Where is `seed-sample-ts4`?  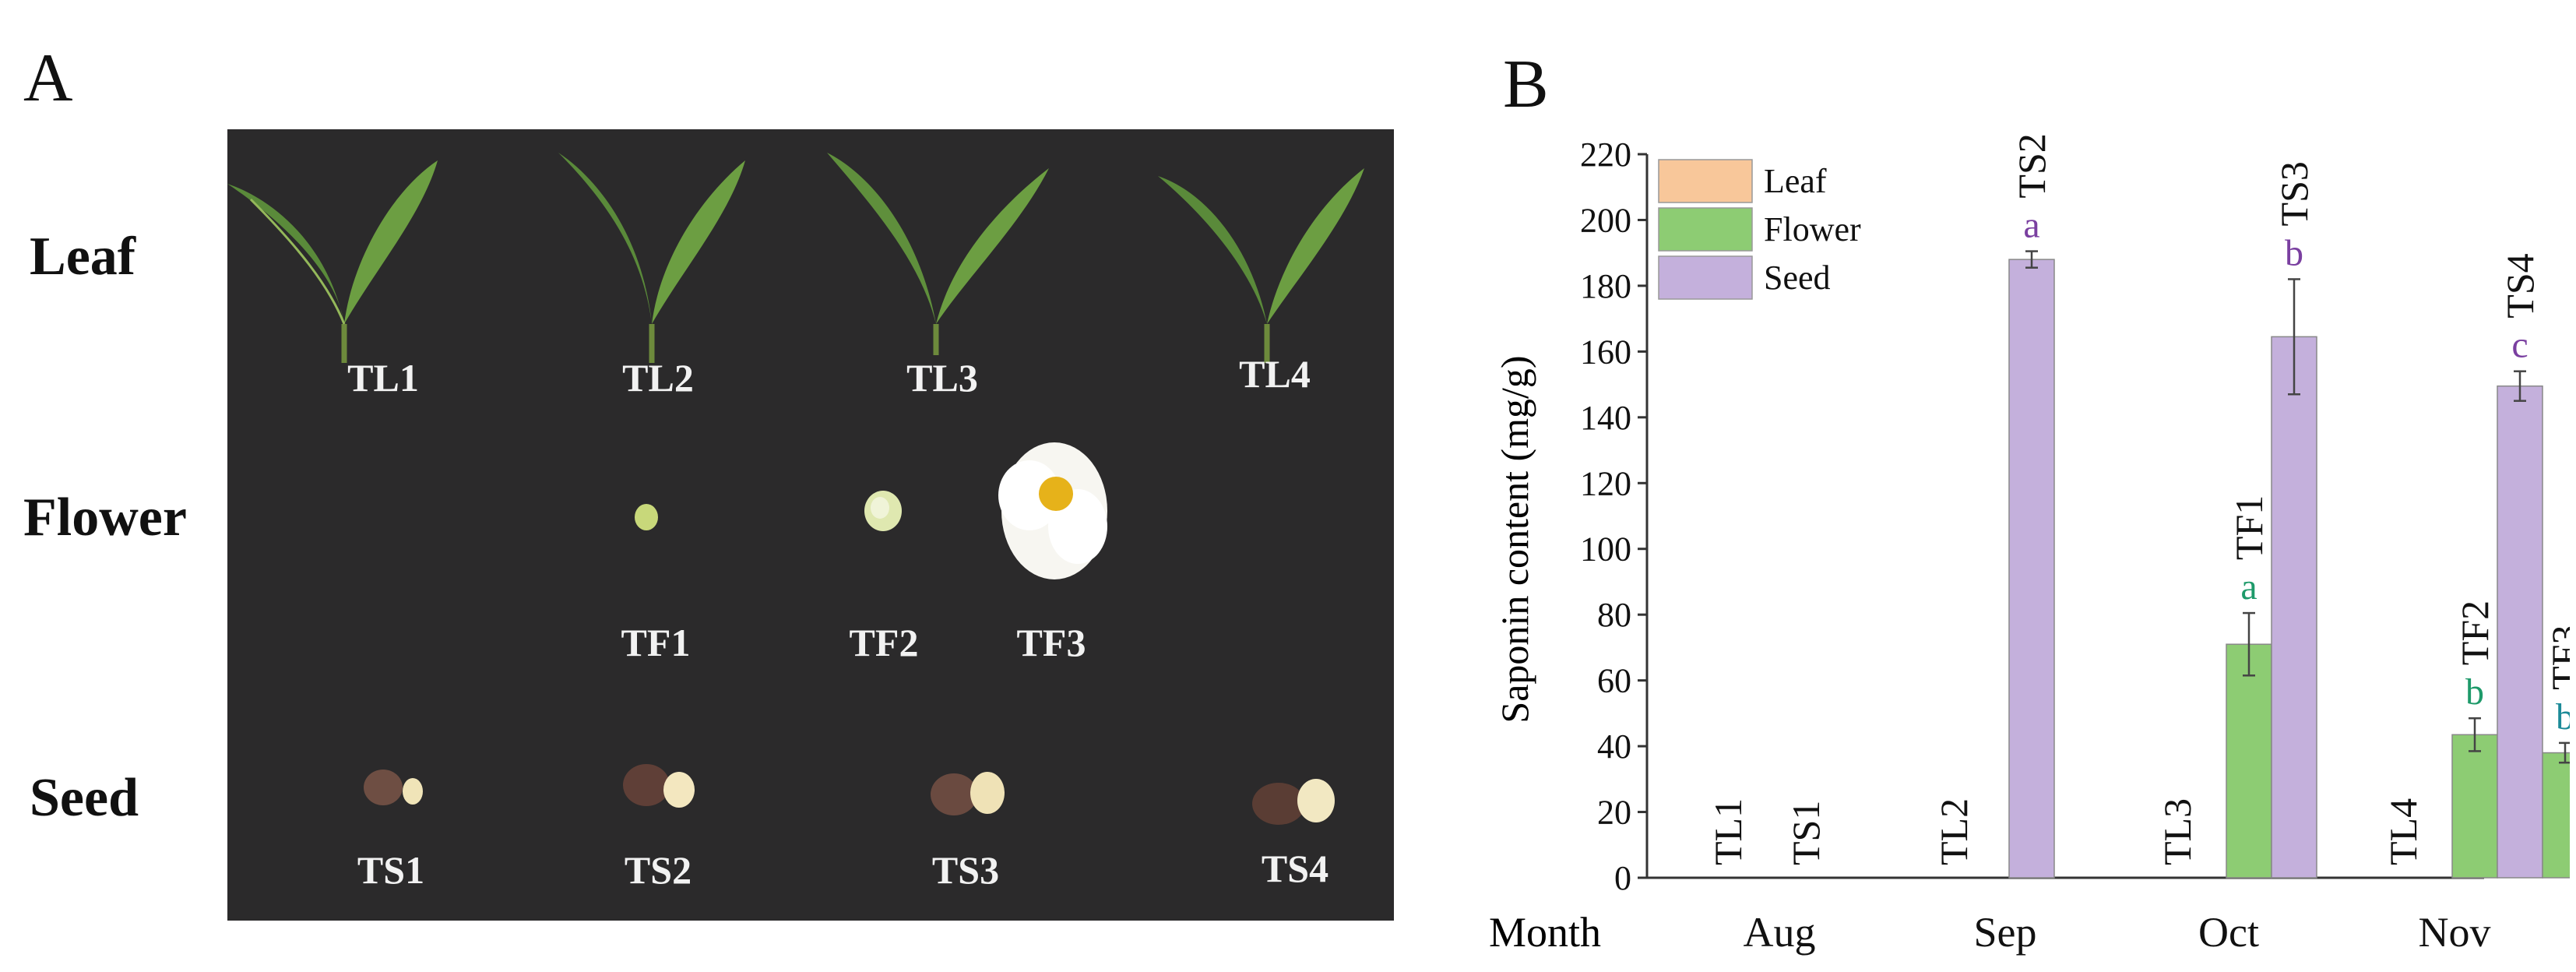 seed-sample-ts4 is located at coordinates (1293, 802).